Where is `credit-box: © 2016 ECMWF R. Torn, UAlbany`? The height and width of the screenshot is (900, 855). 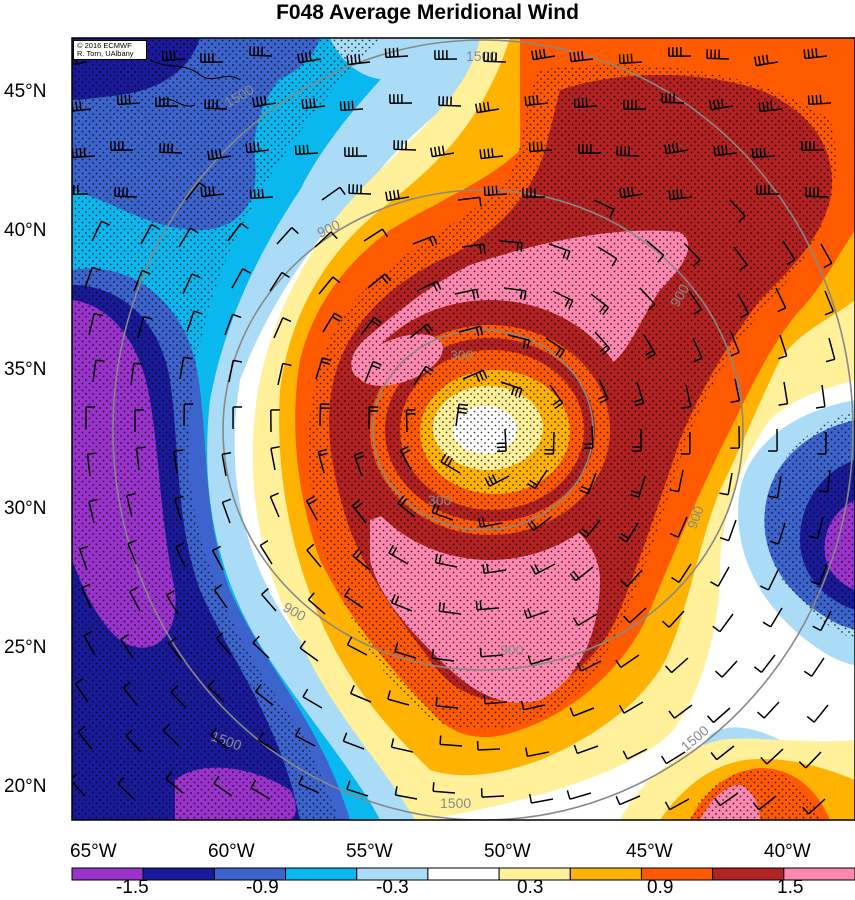 credit-box: © 2016 ECMWF R. Torn, UAlbany is located at coordinates (110, 50).